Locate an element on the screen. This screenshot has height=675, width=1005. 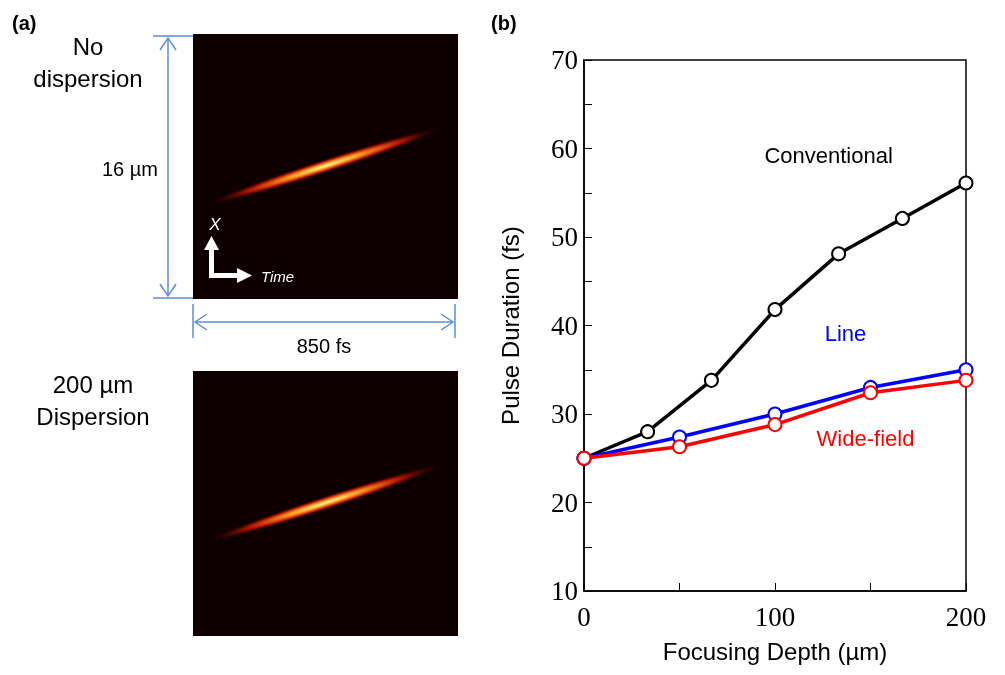
text: No dispersion is located at coordinates (88, 62).